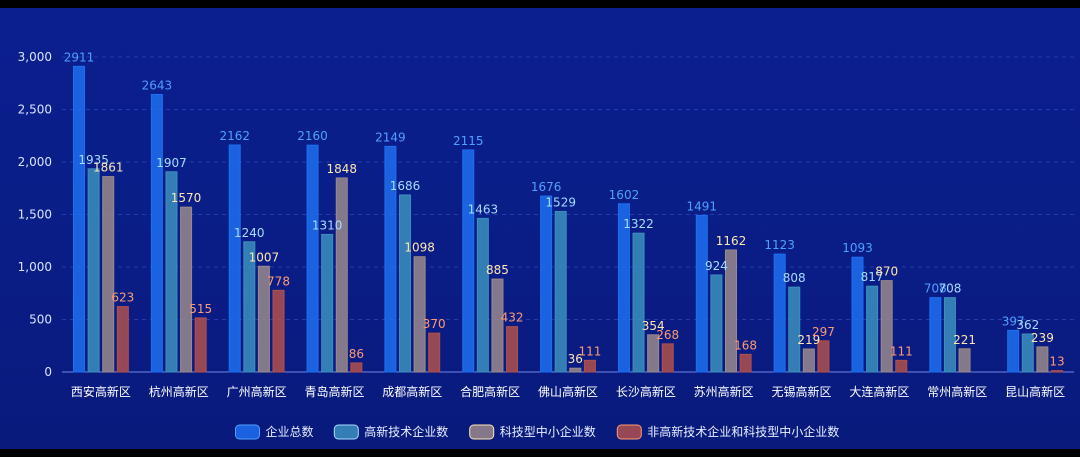 The height and width of the screenshot is (457, 1080). I want to click on data-label: 2162, so click(234, 136).